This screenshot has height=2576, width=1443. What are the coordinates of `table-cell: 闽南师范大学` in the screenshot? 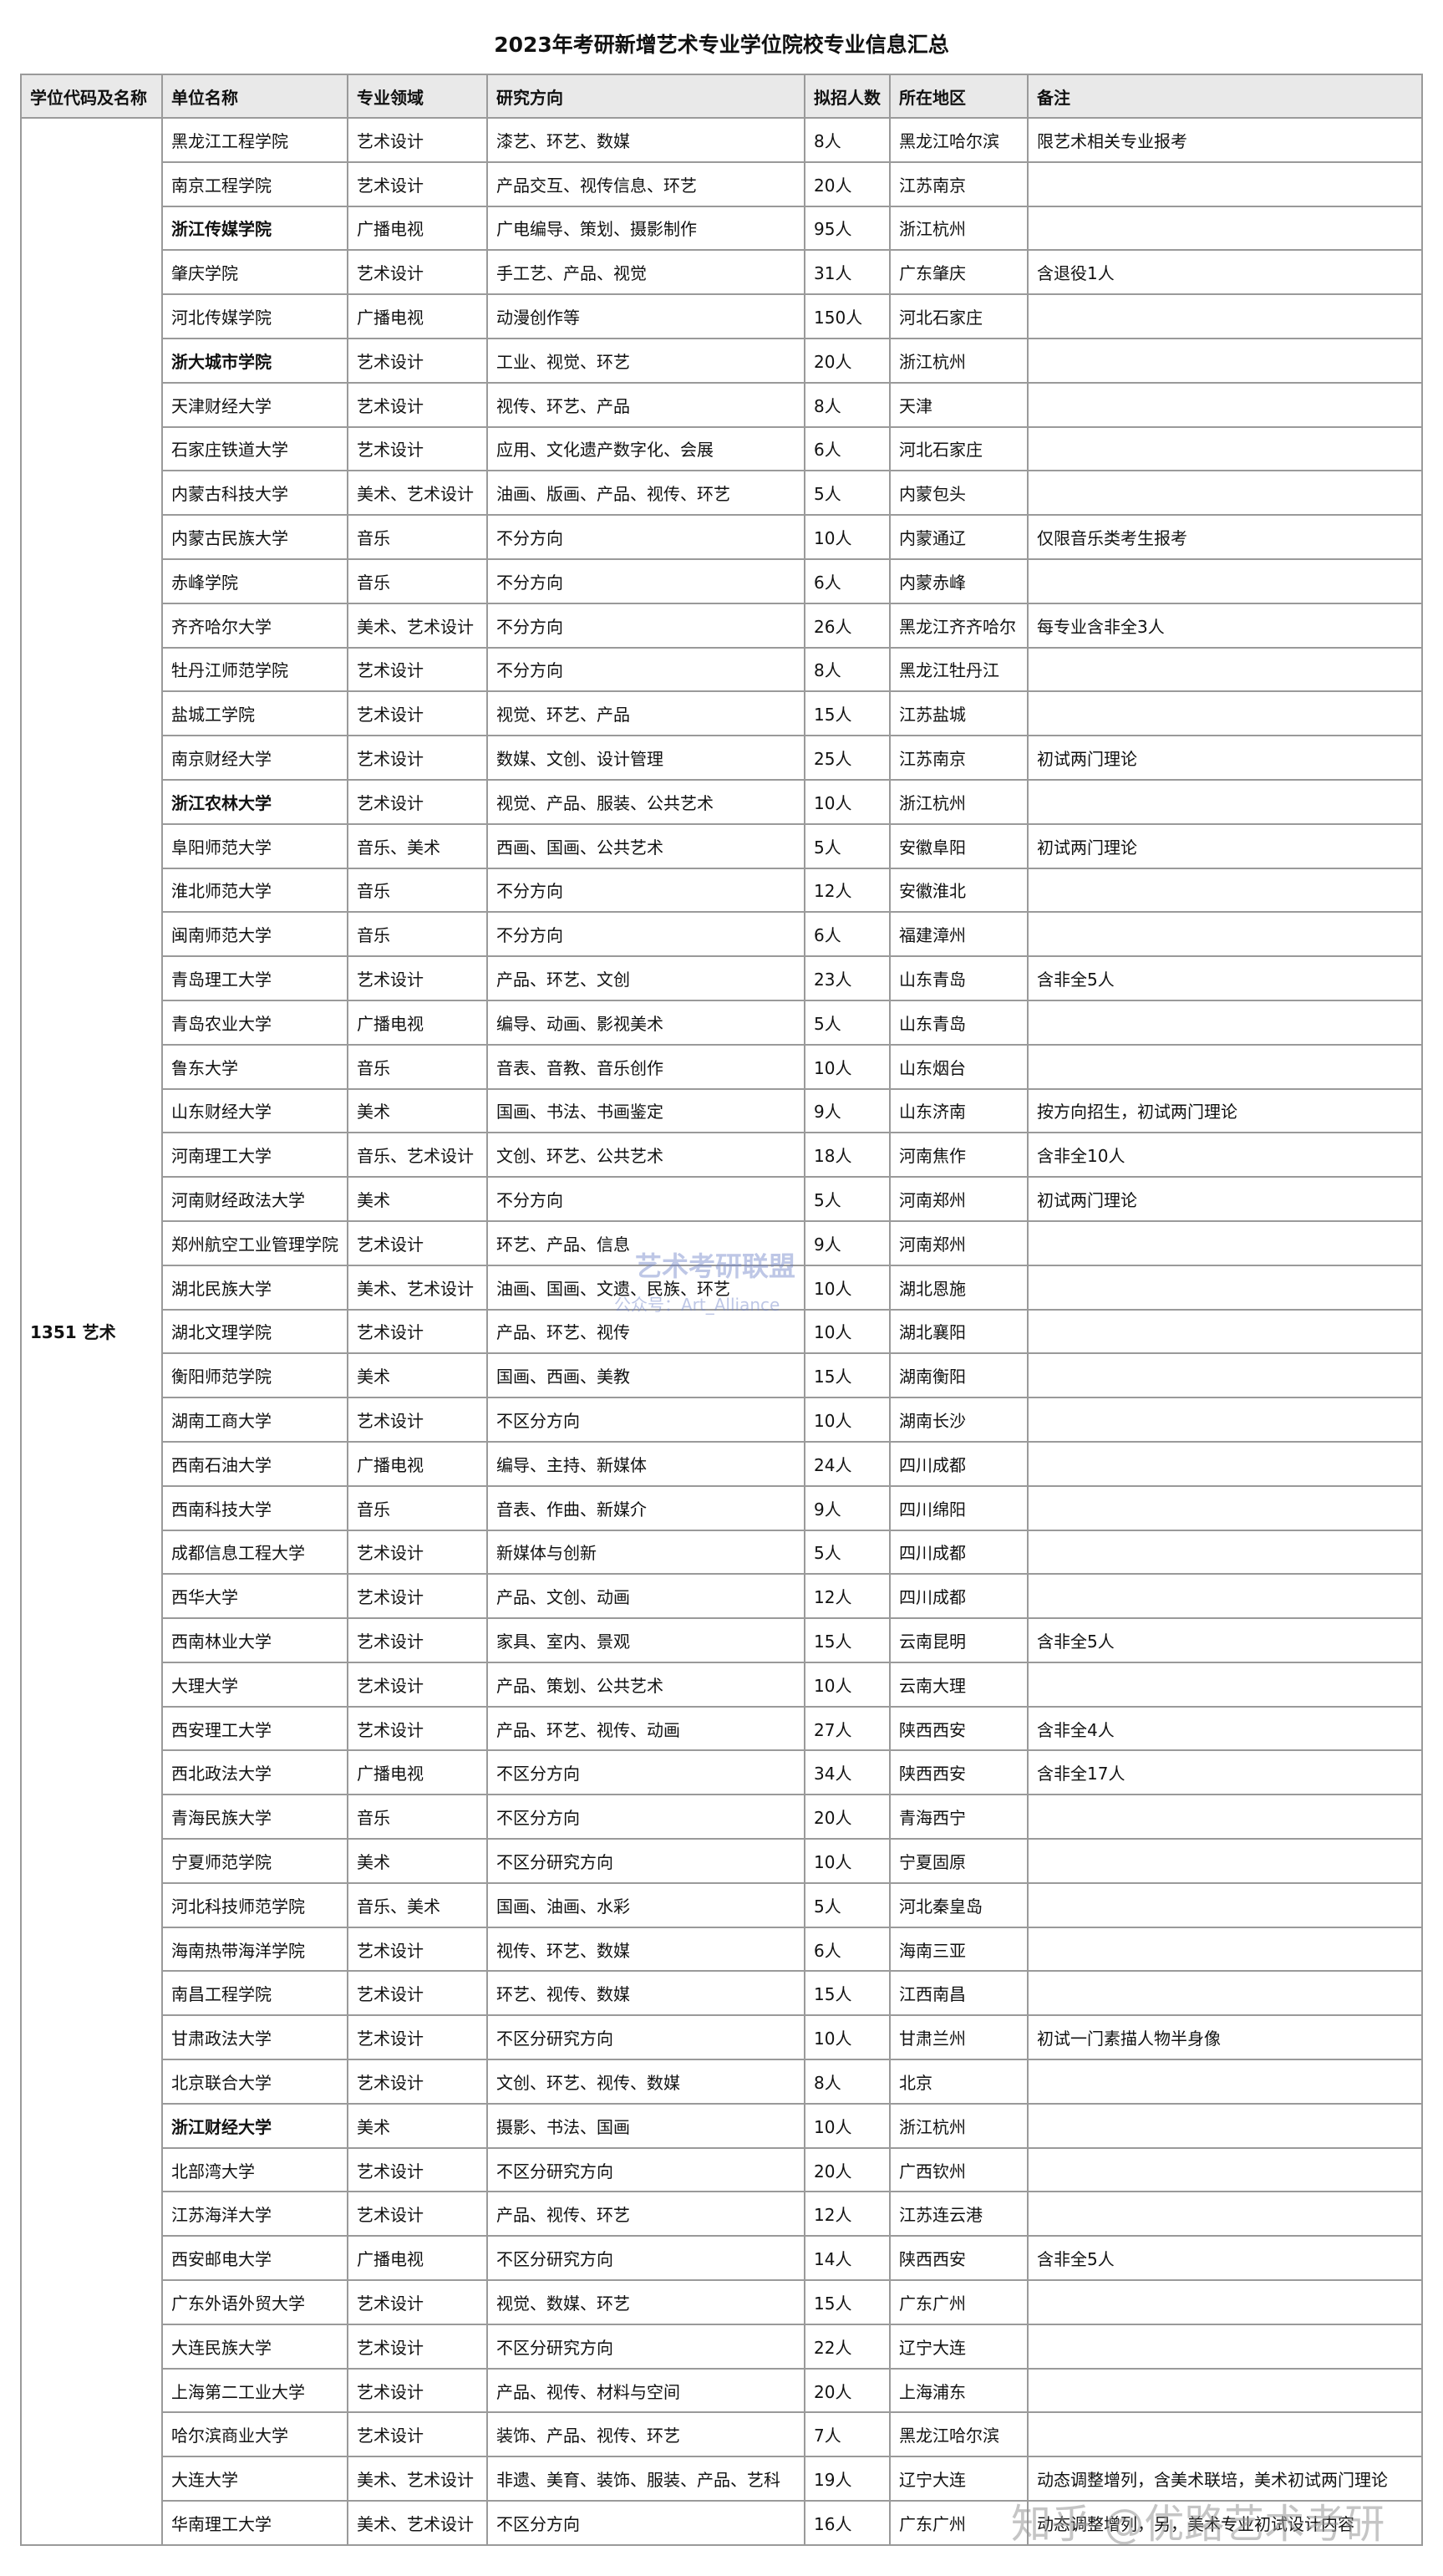 It's located at (254, 934).